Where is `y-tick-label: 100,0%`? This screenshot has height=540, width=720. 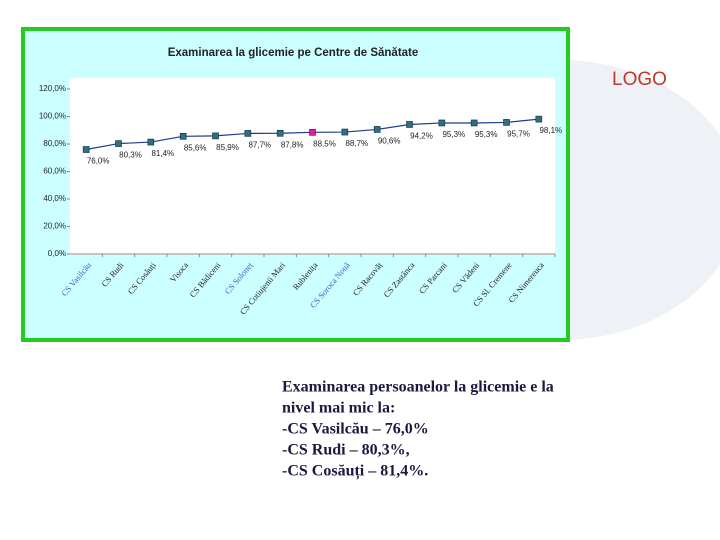
y-tick-label: 100,0% is located at coordinates (52, 116).